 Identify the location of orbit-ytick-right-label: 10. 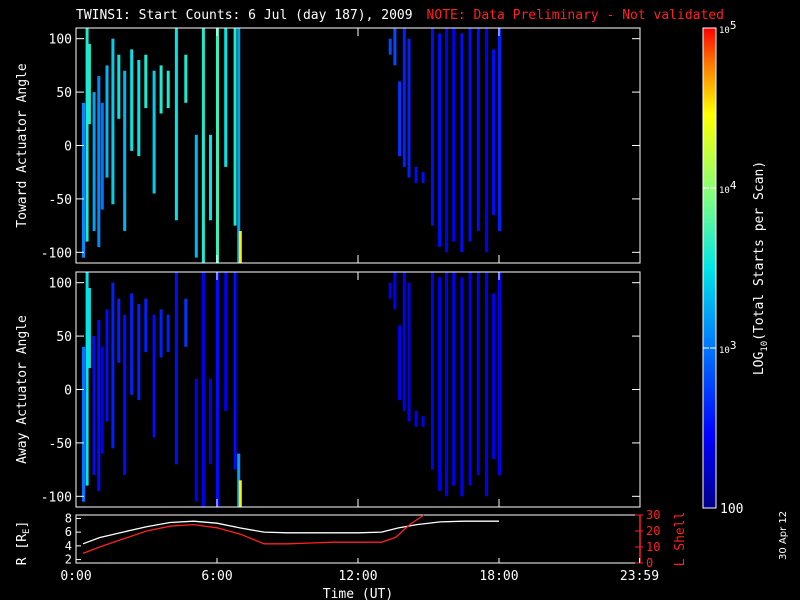
(653, 547).